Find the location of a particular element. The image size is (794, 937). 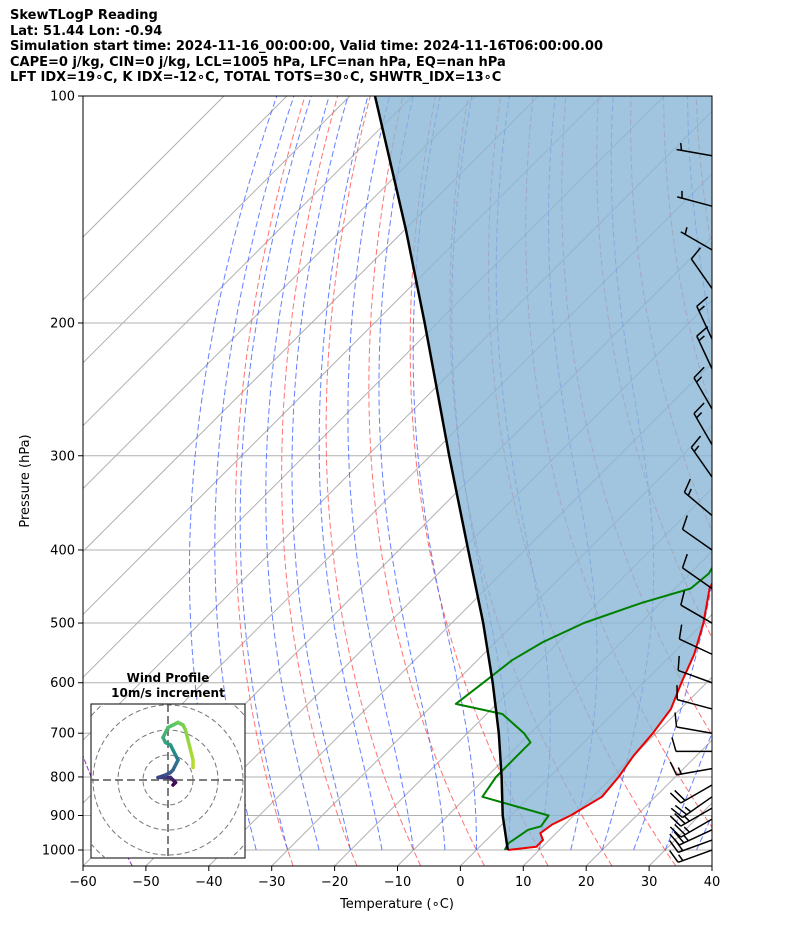

x-tick-label: −30 is located at coordinates (271, 882).